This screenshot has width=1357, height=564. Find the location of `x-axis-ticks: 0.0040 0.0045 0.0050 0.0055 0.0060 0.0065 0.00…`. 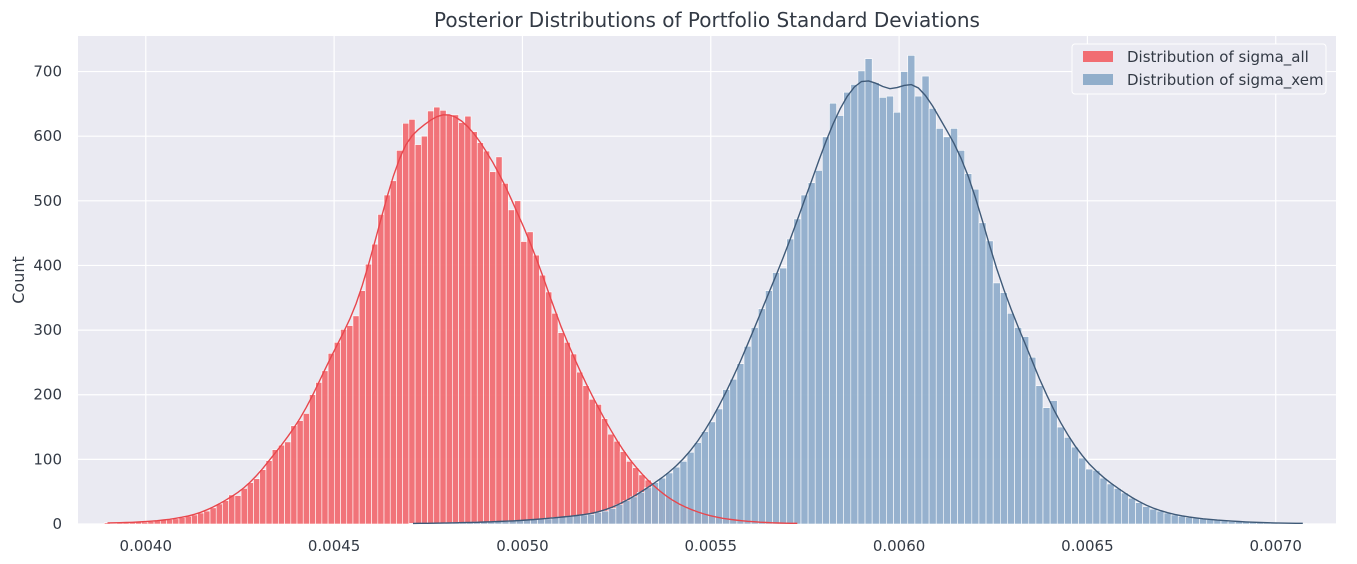

x-axis-ticks: 0.0040 0.0045 0.0050 0.0055 0.0060 0.0065 0.00… is located at coordinates (711, 546).